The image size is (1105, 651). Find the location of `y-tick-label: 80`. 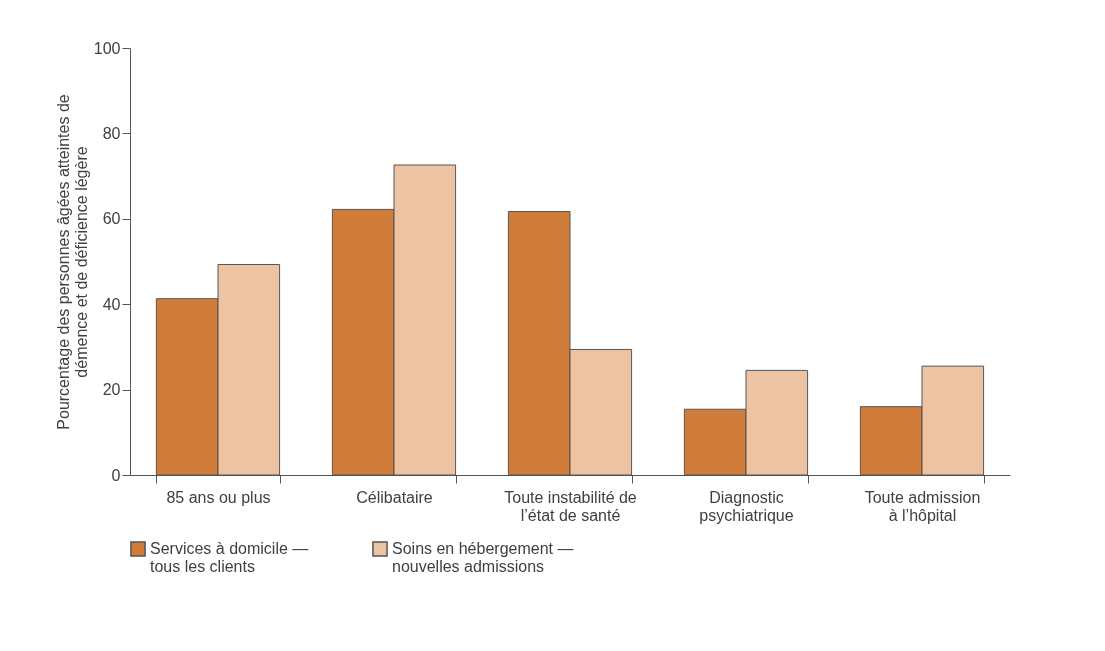

y-tick-label: 80 is located at coordinates (111, 133).